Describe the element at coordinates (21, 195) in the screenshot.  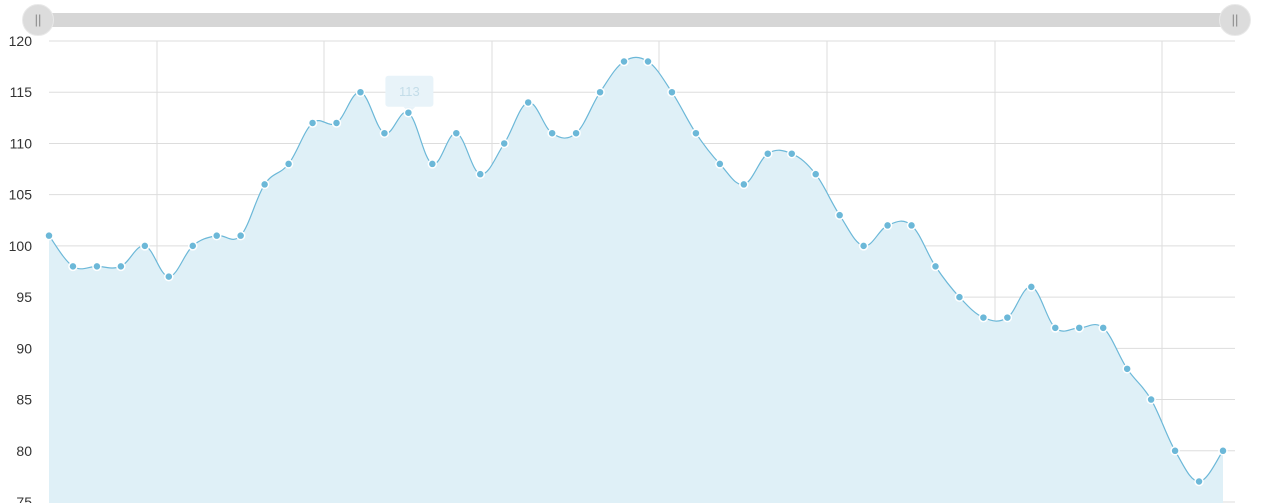
I see `y-tick-label: 105` at that location.